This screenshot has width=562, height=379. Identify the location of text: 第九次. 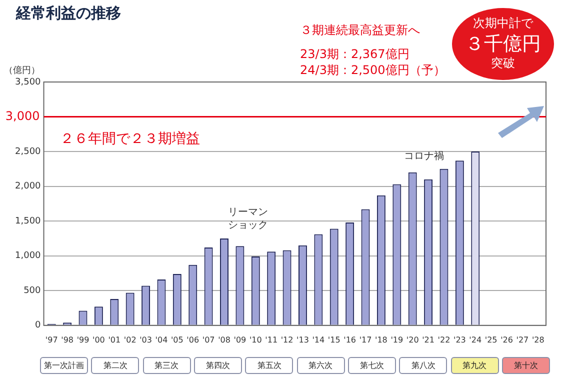
(474, 365).